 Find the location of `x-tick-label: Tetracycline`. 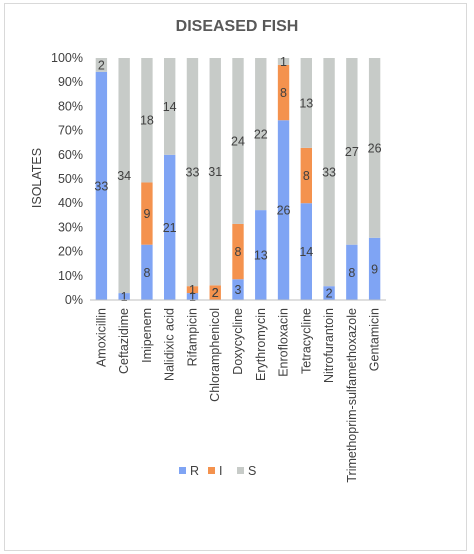

x-tick-label: Tetracycline is located at coordinates (306, 341).